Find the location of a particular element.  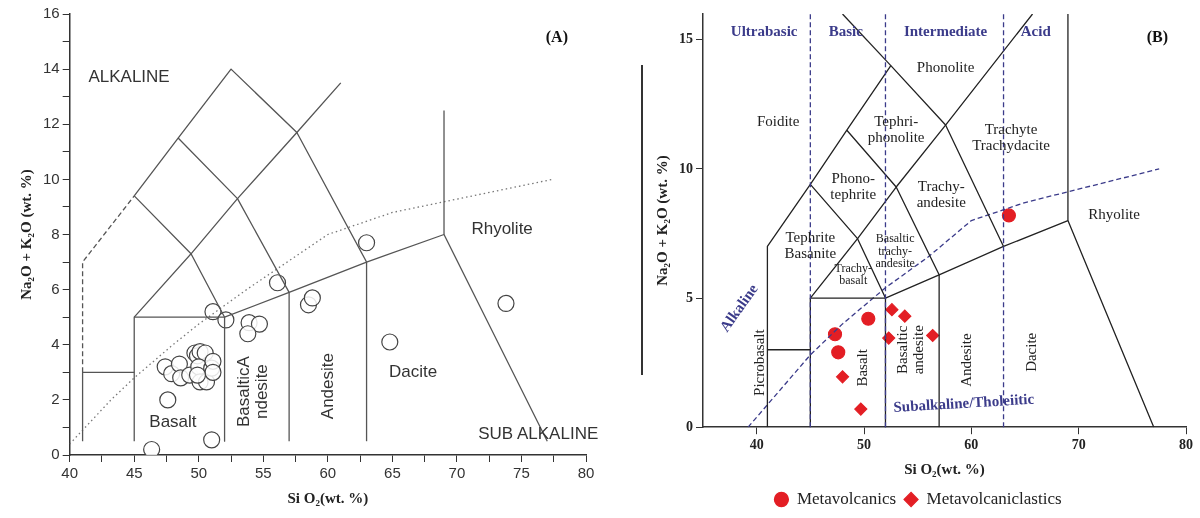

y-tick-label: 4 is located at coordinates (55, 343).